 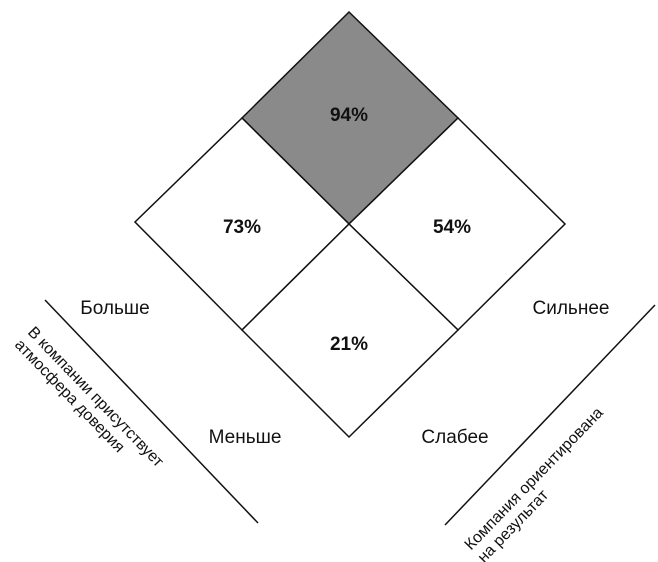 I want to click on axis-title-line: атмосфера доверия, so click(x=69, y=396).